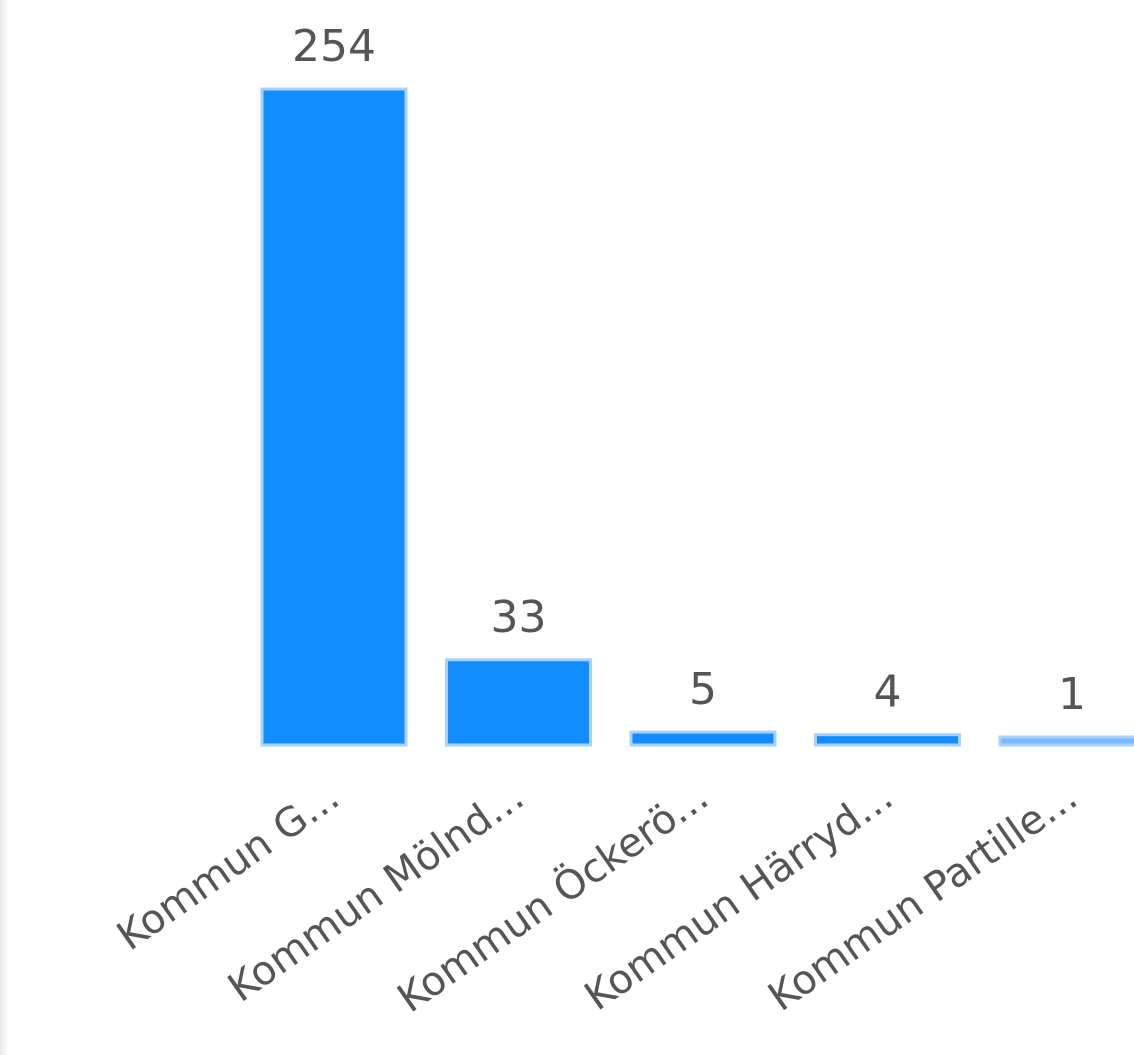 Image resolution: width=1134 pixels, height=1055 pixels. What do you see at coordinates (519, 617) in the screenshot?
I see `data-label-1: 33` at bounding box center [519, 617].